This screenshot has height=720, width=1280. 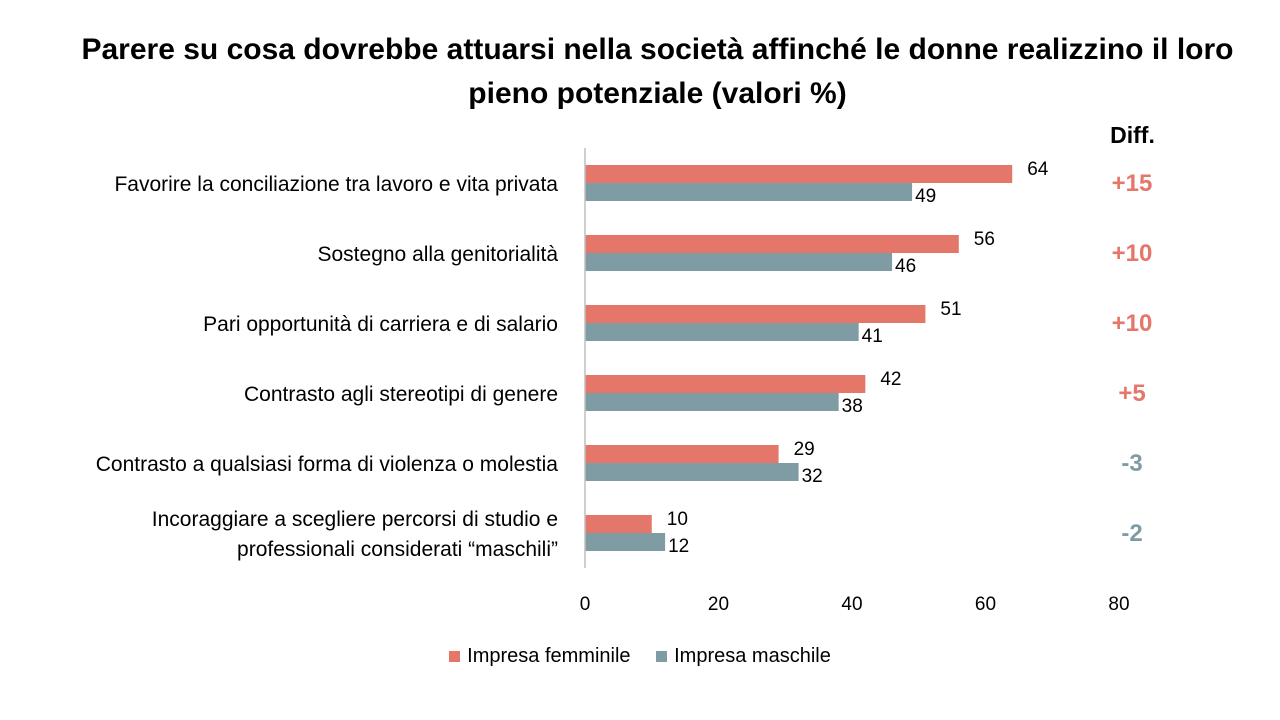 I want to click on diff-value: -2, so click(x=1131, y=533).